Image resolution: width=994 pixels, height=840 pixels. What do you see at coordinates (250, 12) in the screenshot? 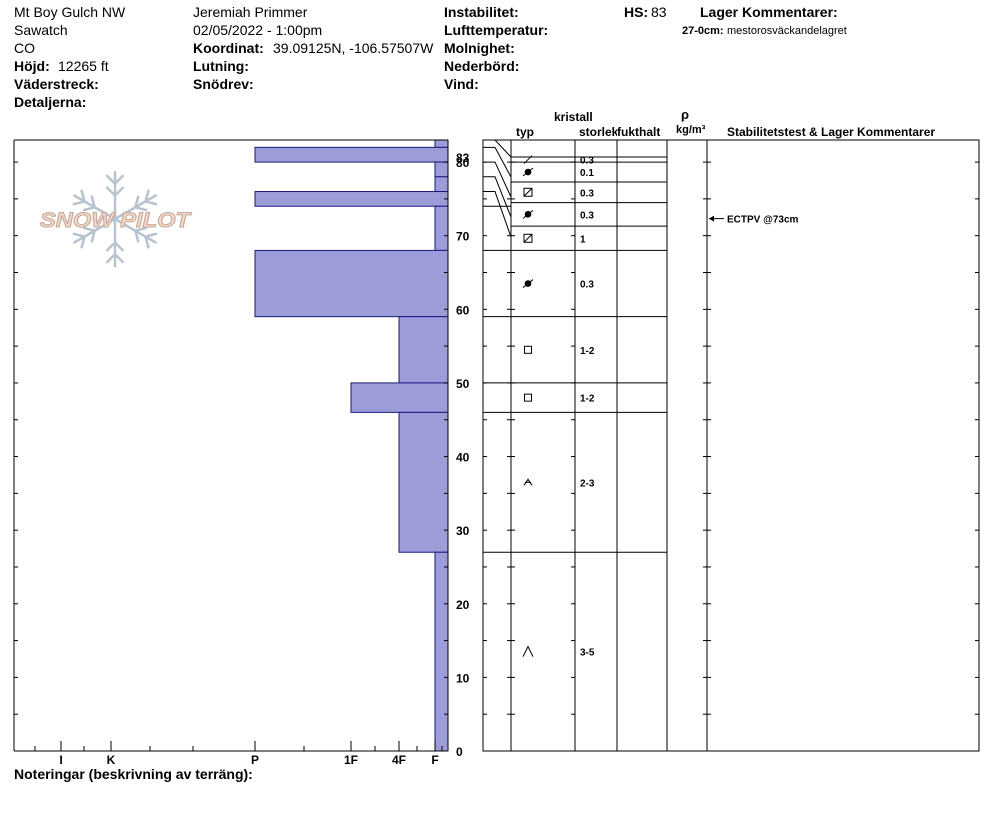
I see `observer: Jeremiah Primmer` at bounding box center [250, 12].